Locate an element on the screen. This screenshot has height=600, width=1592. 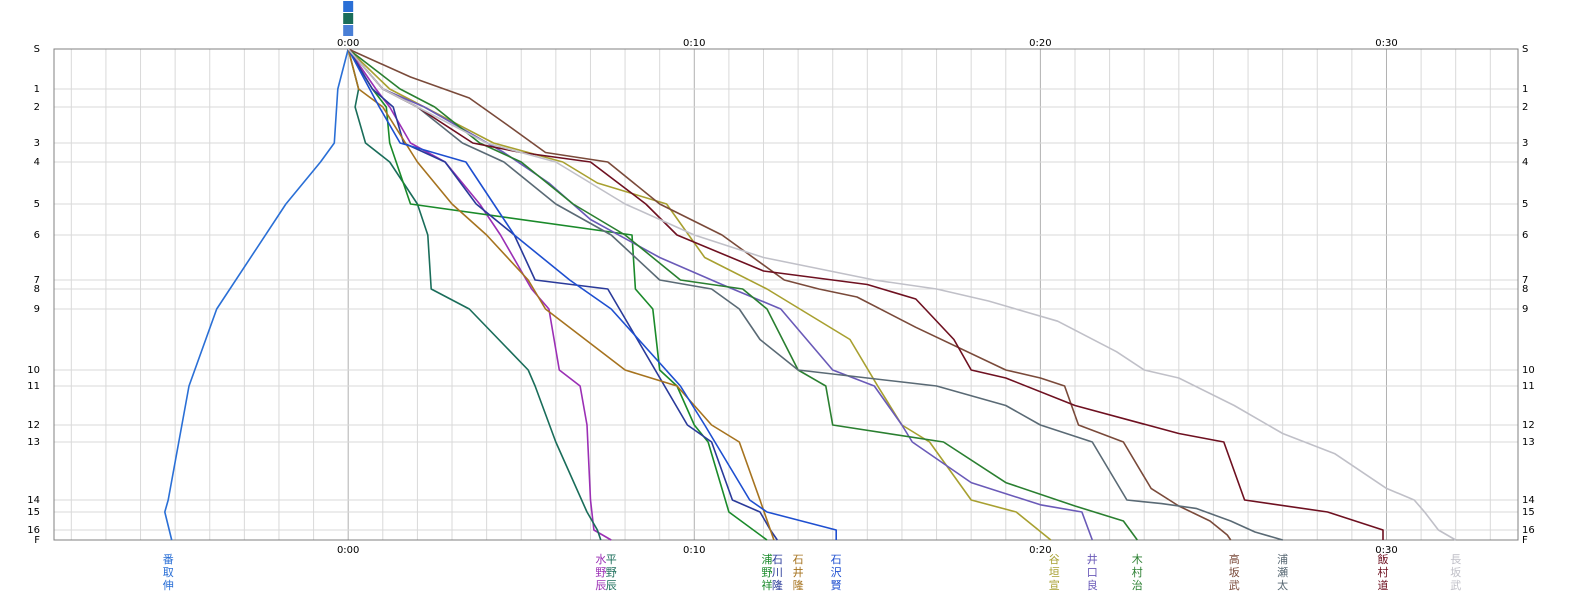
x-tick-label-bottom: 0:00 is located at coordinates (348, 550).